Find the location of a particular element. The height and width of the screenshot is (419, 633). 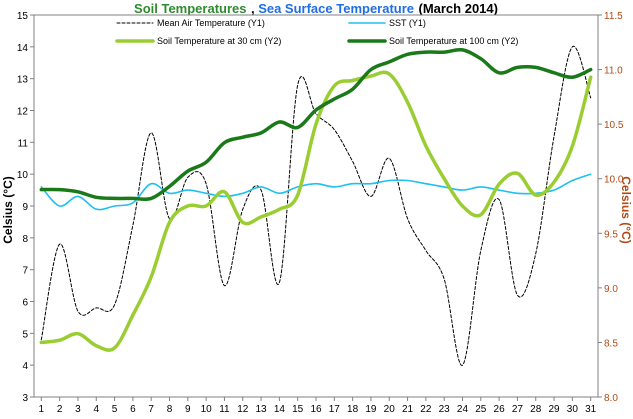

x-tick-label: 26 is located at coordinates (500, 409).